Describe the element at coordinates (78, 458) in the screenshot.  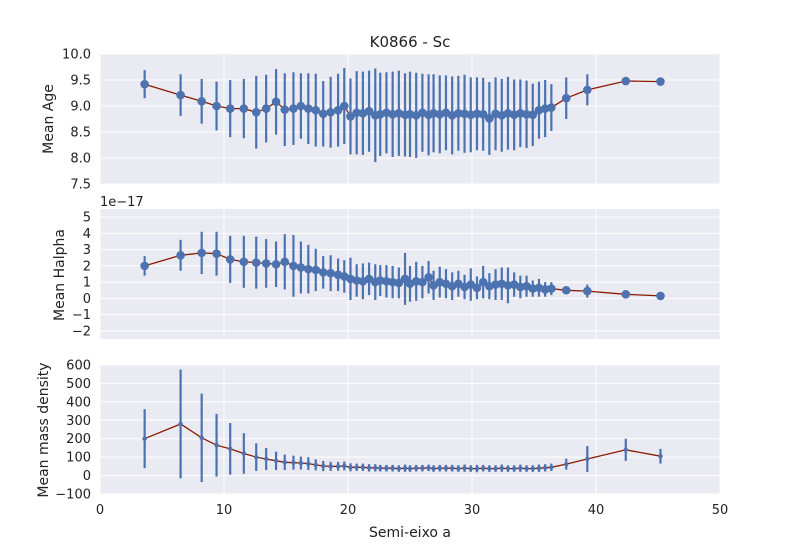
I see `density-y-tick-label: 100` at that location.